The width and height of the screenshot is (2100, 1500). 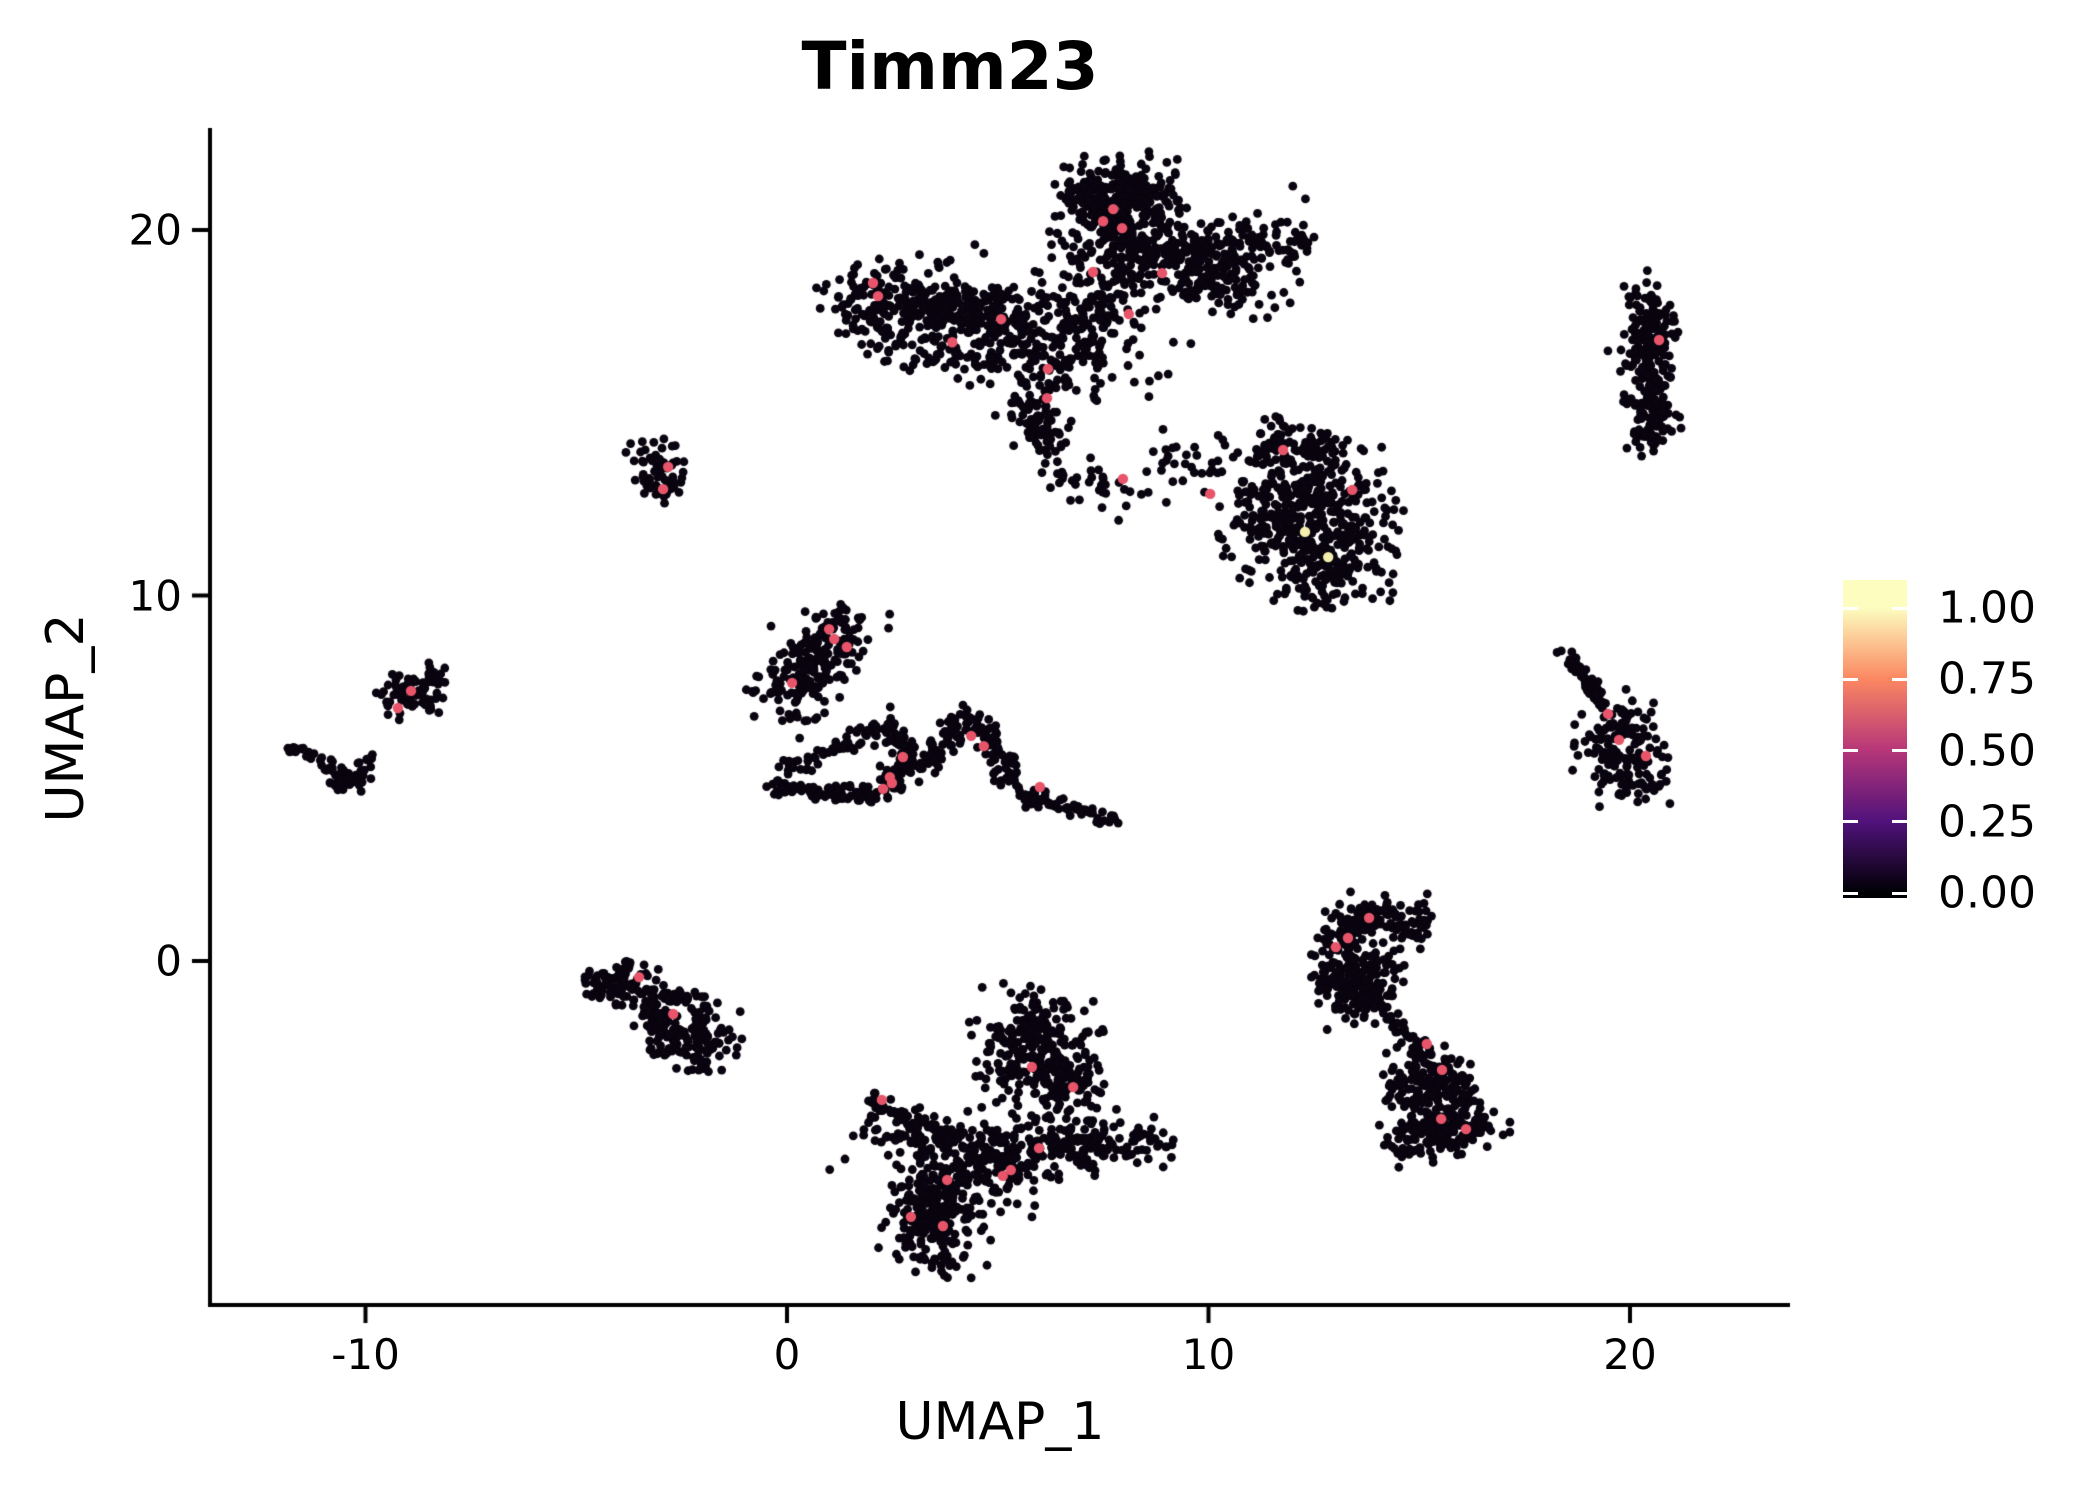 I want to click on y-tick-label: 0, so click(x=168, y=961).